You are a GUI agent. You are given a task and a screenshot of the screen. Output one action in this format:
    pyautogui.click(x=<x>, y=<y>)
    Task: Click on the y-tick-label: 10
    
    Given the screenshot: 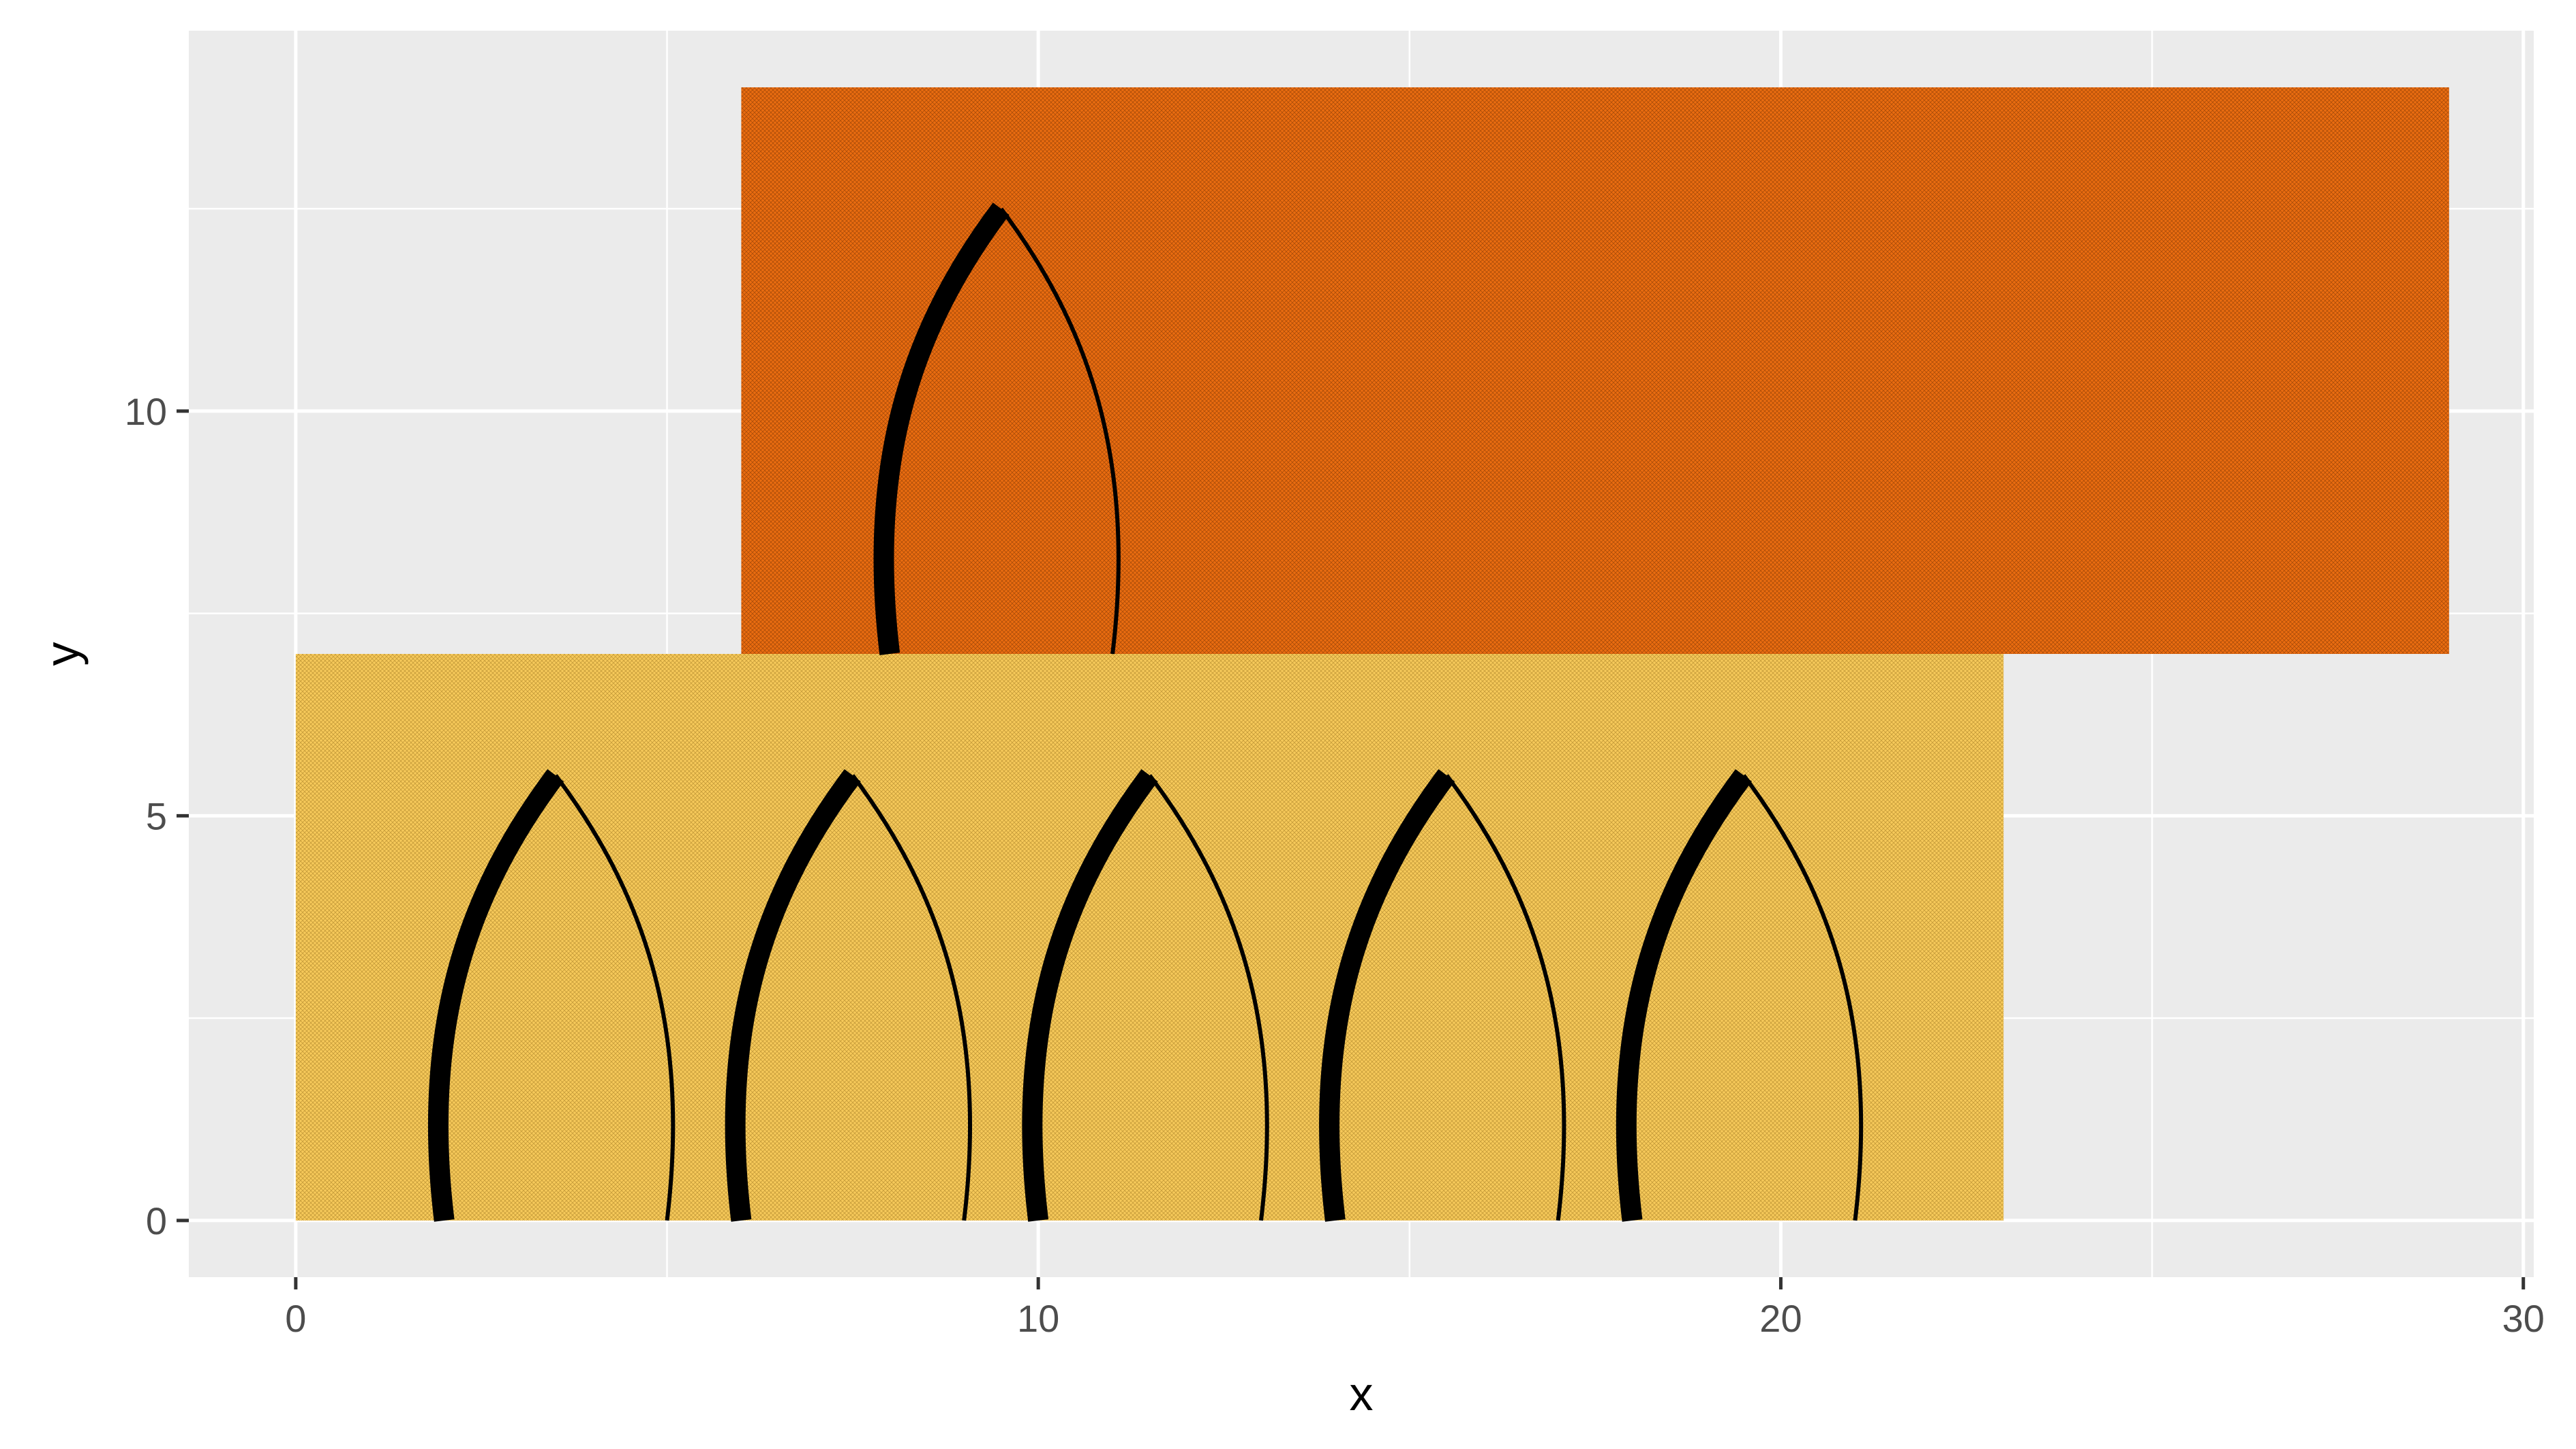 What is the action you would take?
    pyautogui.click(x=146, y=411)
    